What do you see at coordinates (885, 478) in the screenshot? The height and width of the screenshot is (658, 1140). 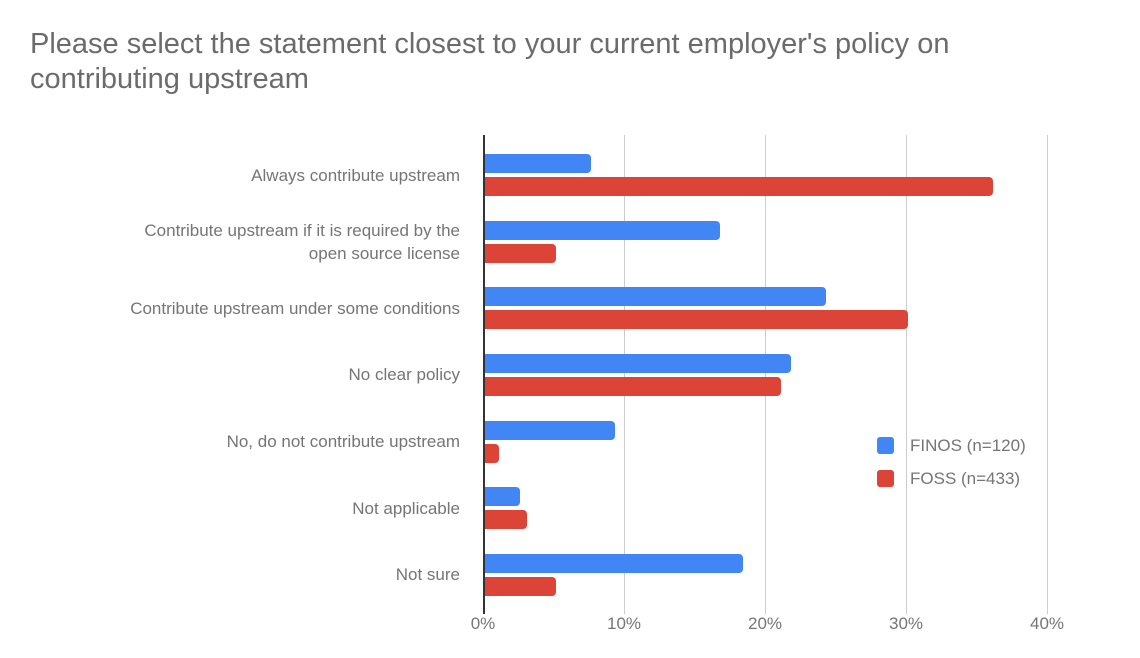 I see `foss-swatch-icon` at bounding box center [885, 478].